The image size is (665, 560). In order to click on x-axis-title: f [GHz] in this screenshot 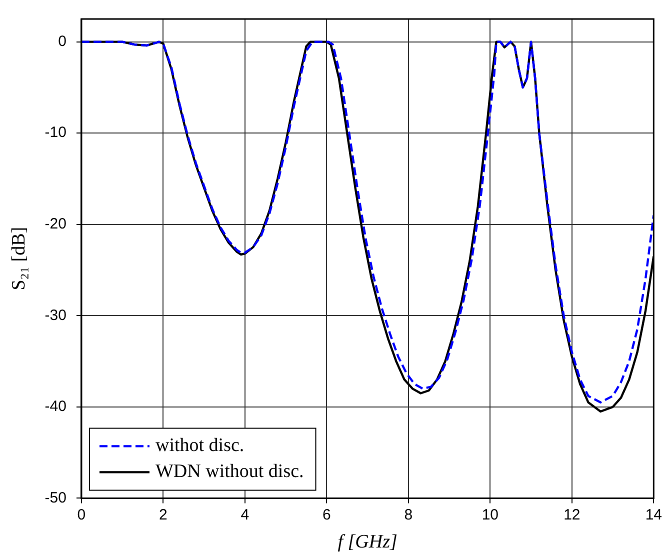, I will do `click(368, 542)`.